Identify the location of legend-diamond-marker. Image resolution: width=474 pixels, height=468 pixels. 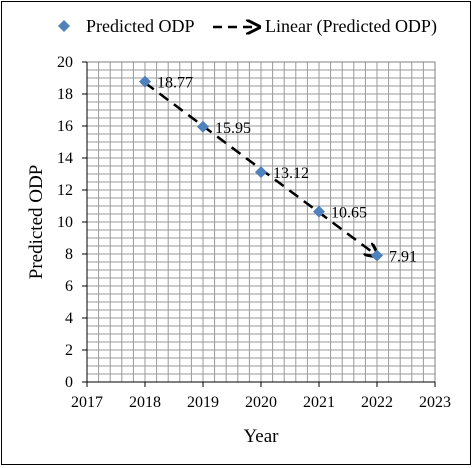
(64, 26).